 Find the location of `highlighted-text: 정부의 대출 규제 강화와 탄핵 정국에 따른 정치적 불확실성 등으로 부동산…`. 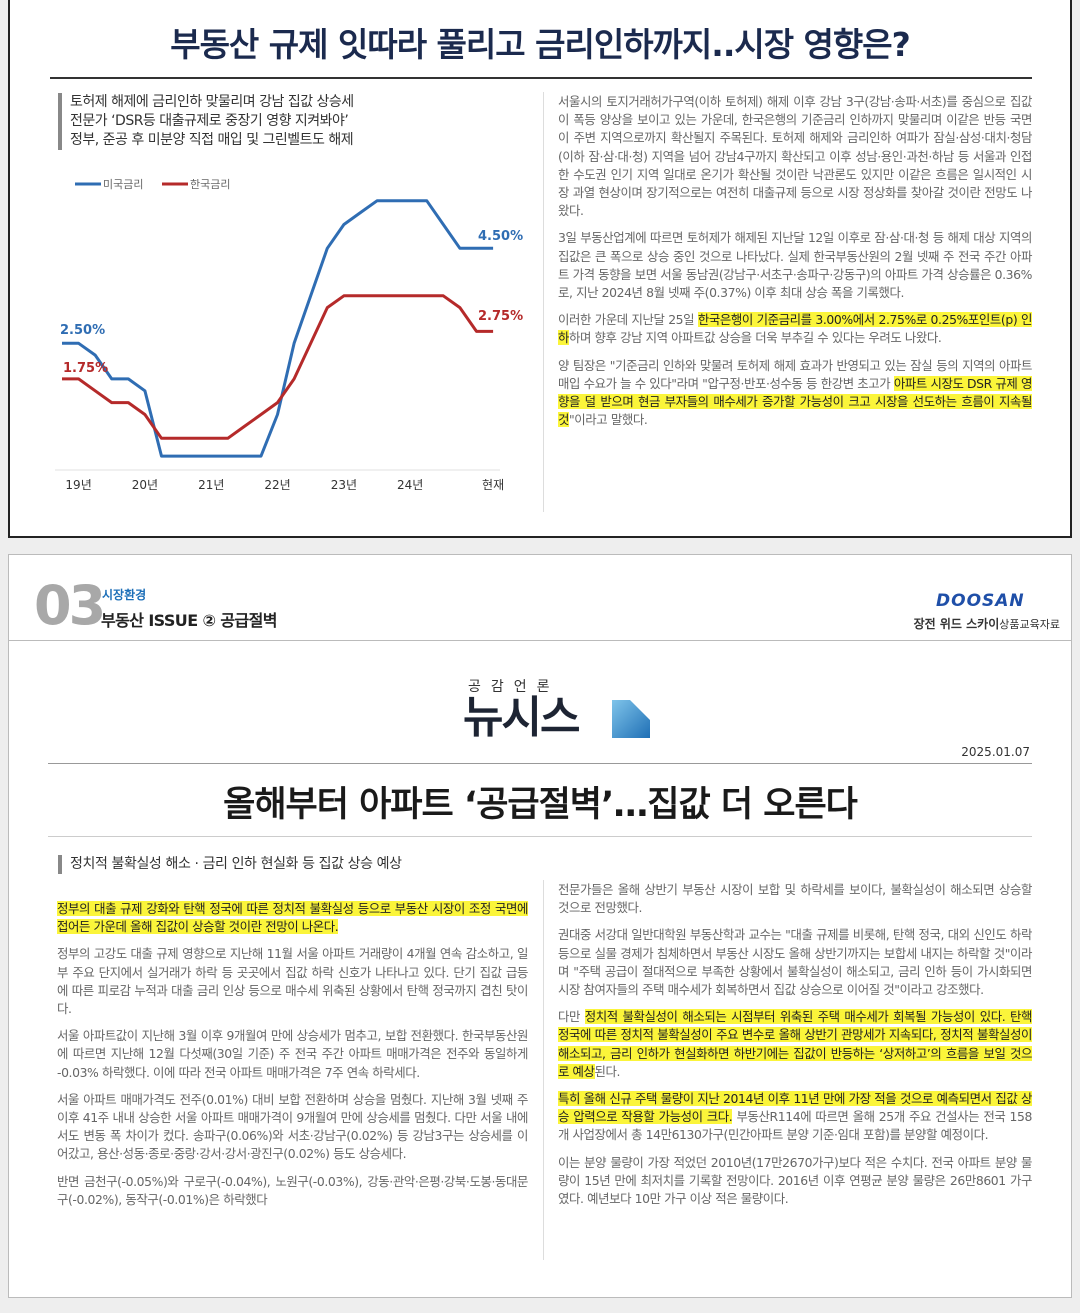

highlighted-text: 정부의 대출 규제 강화와 탄핵 정국에 따른 정치적 불확실성 등으로 부동산… is located at coordinates (292, 918).